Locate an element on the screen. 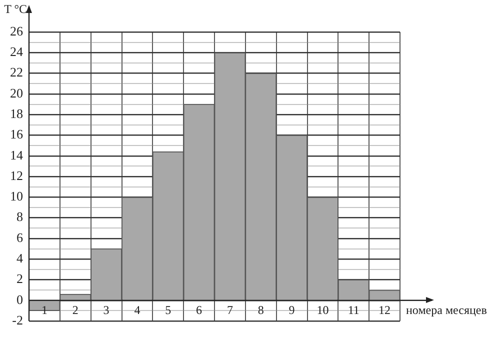 The height and width of the screenshot is (343, 494). y-tick-label: 0 is located at coordinates (19, 299).